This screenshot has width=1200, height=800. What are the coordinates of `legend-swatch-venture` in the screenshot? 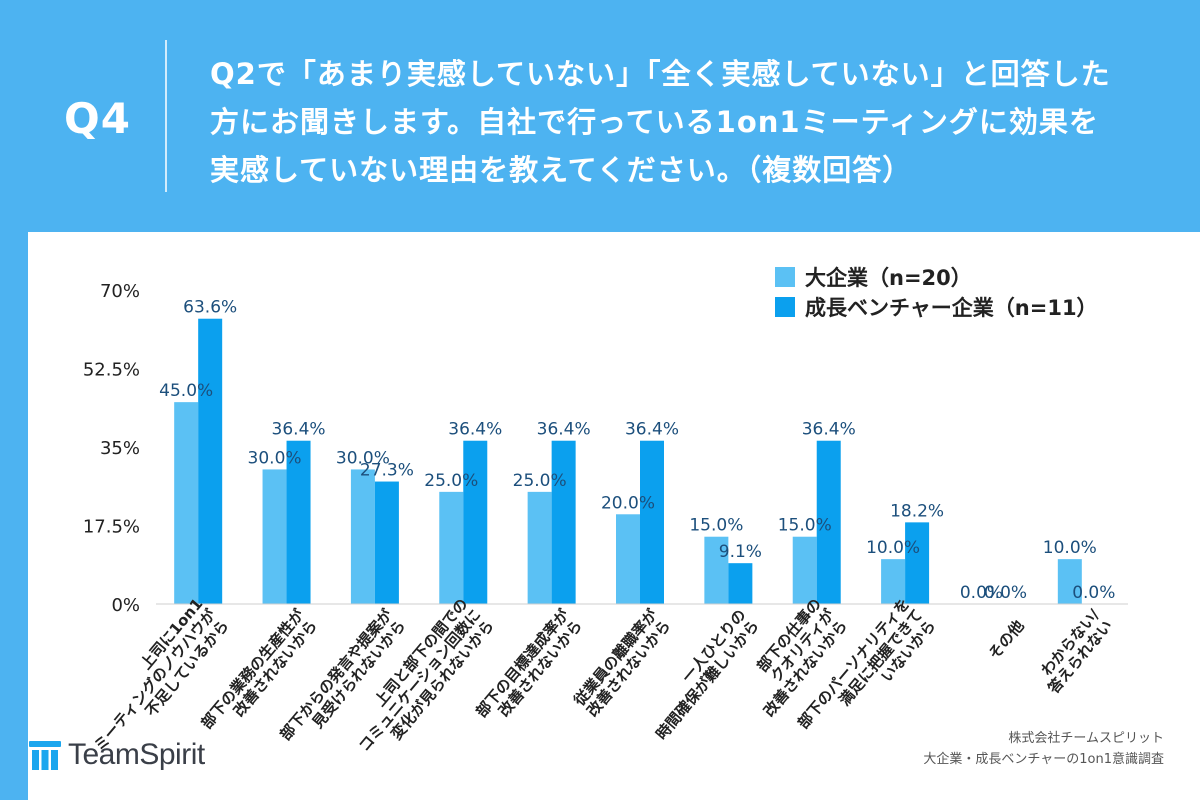 It's located at (785, 307).